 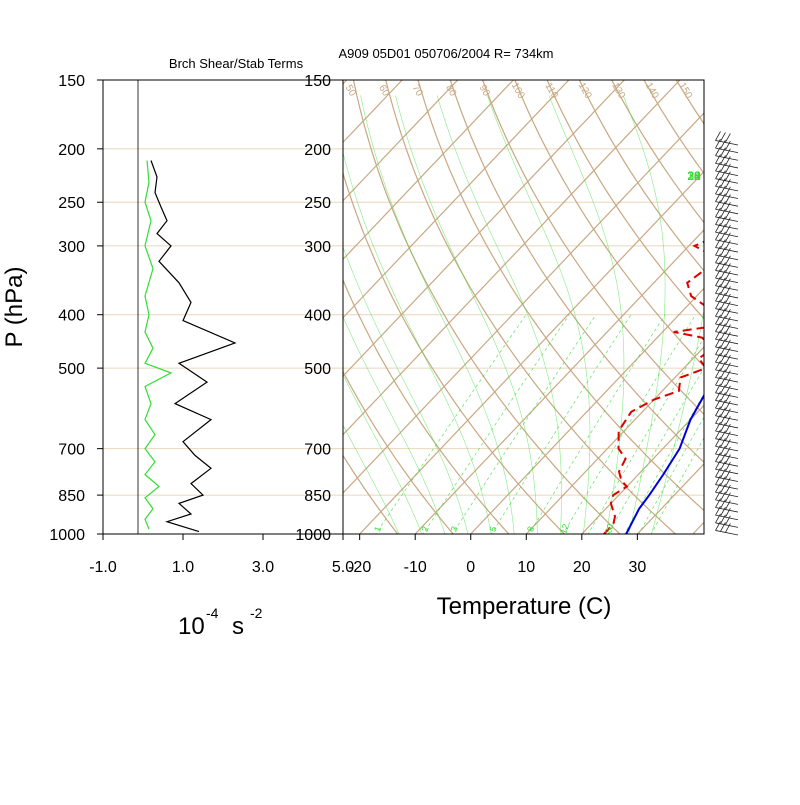 I want to click on wind-barb-staff, so click(x=726, y=532).